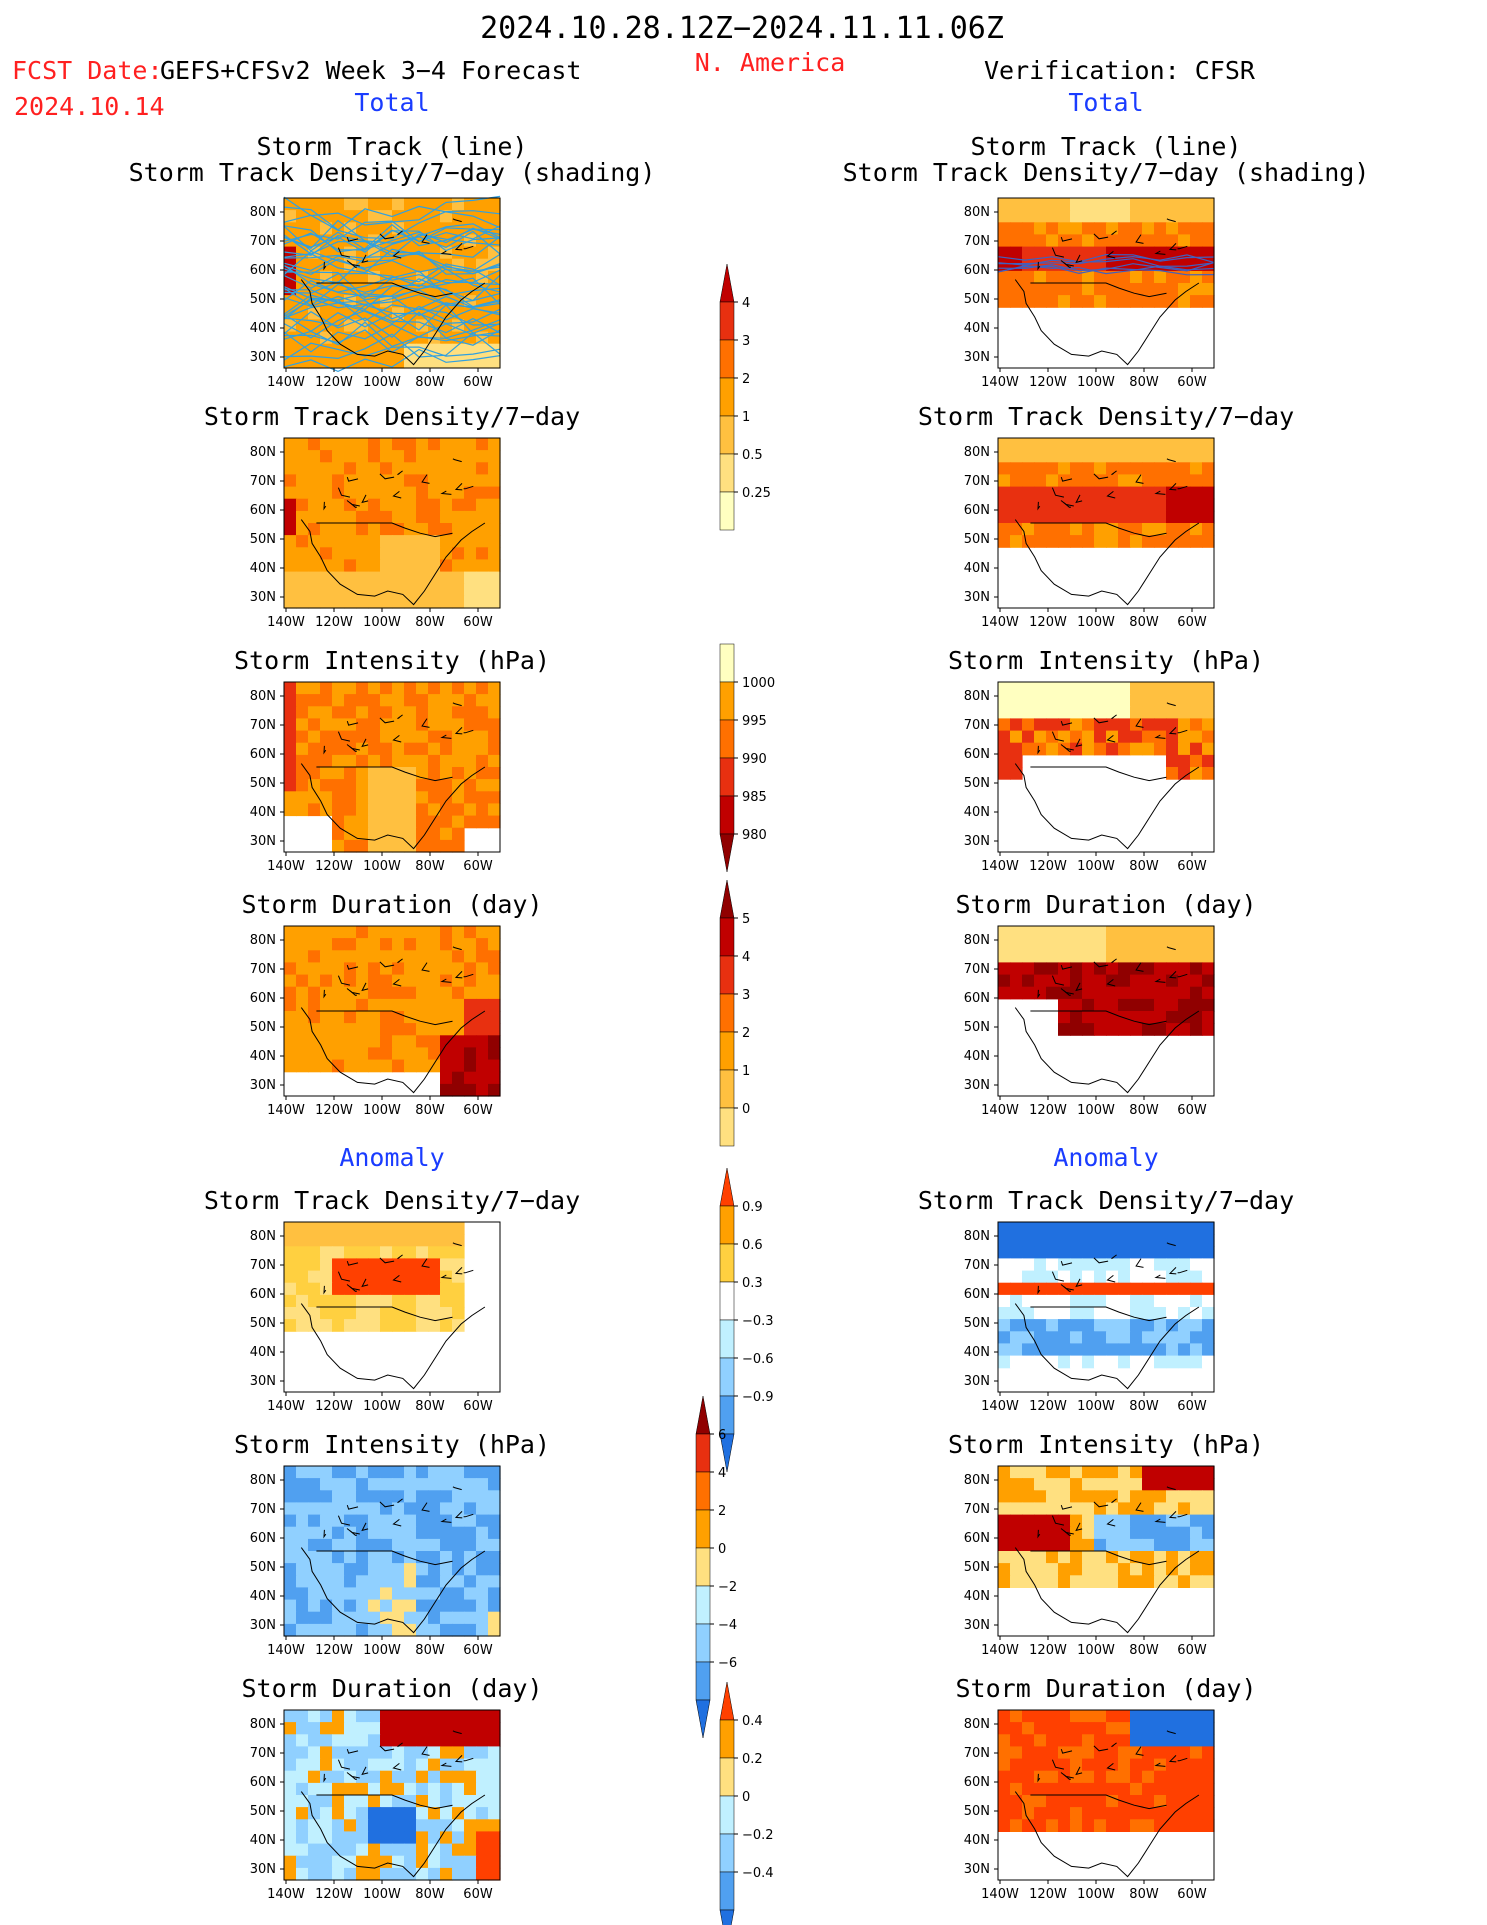 The image size is (1487, 1925). What do you see at coordinates (478, 1110) in the screenshot?
I see `lon-tick-label: 60W` at bounding box center [478, 1110].